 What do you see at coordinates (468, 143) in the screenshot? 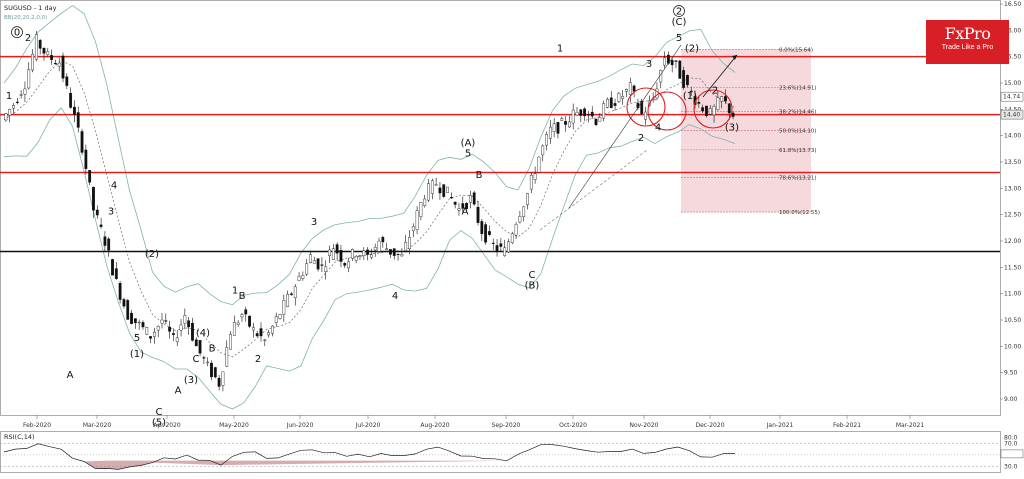
I see `wave-label: (A)` at bounding box center [468, 143].